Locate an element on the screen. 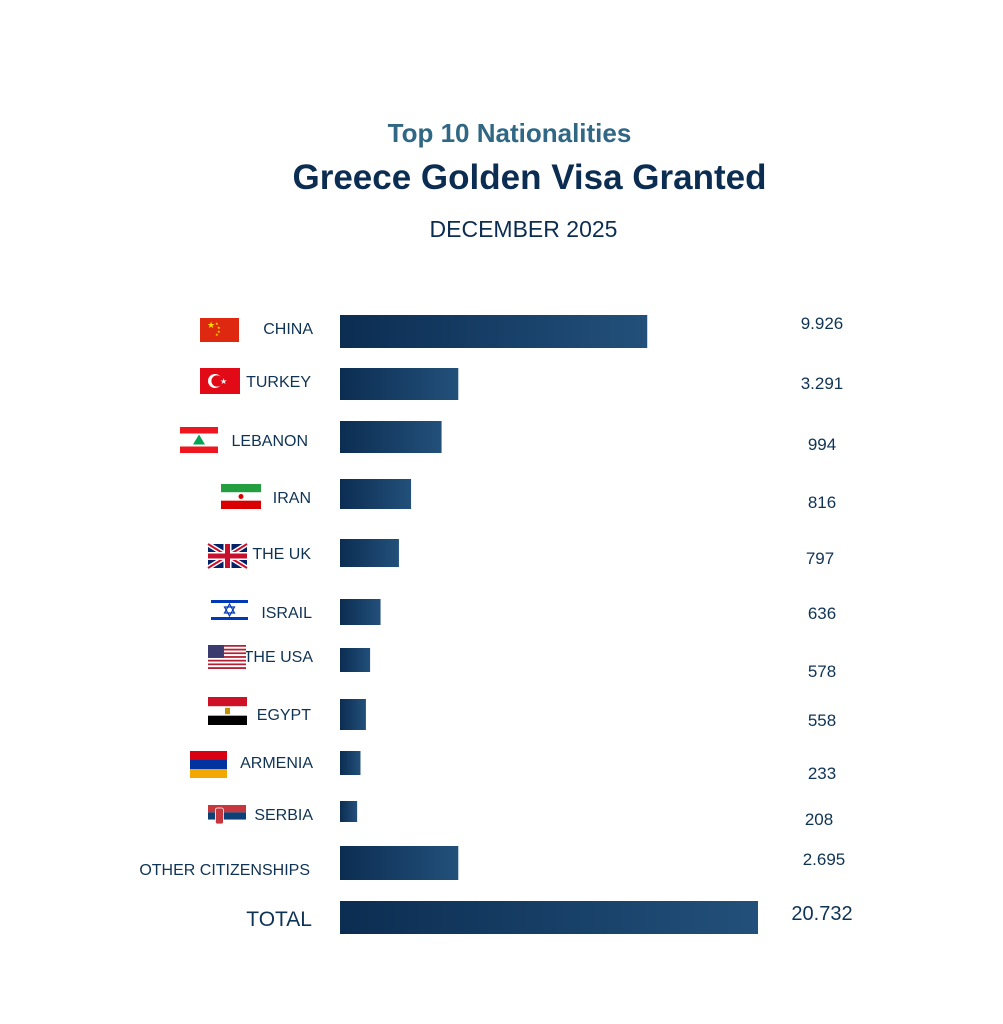 This screenshot has width=1003, height=1024. chart-period: DECEMBER 2025 is located at coordinates (523, 229).